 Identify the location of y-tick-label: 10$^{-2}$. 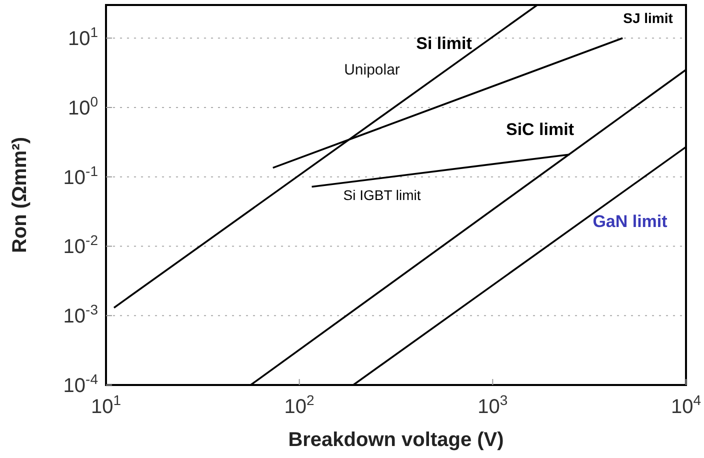
(80, 245).